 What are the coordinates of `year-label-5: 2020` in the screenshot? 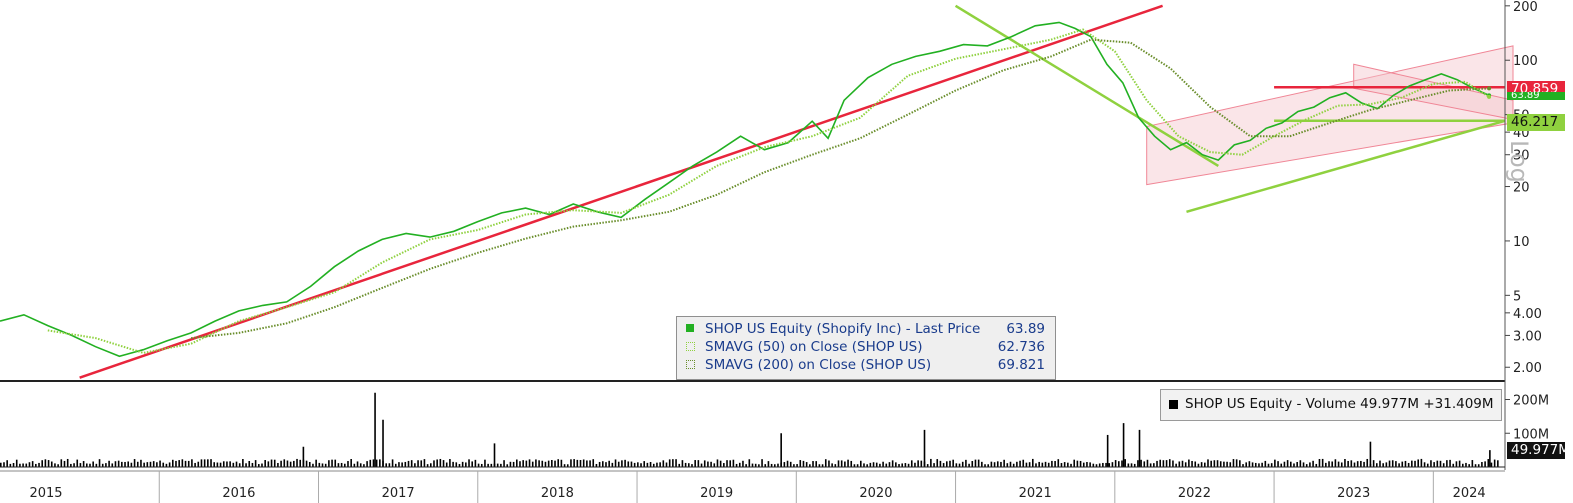 It's located at (875, 493).